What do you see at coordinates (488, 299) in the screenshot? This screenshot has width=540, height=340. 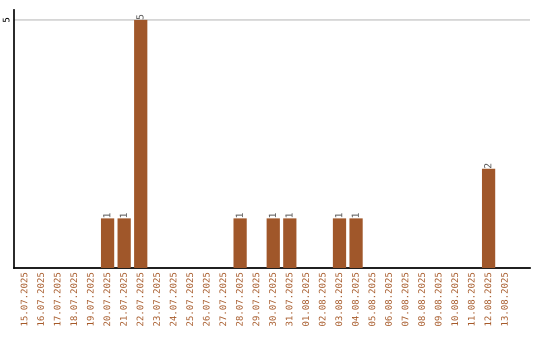 I see `x-tick-label: 12.08.2025` at bounding box center [488, 299].